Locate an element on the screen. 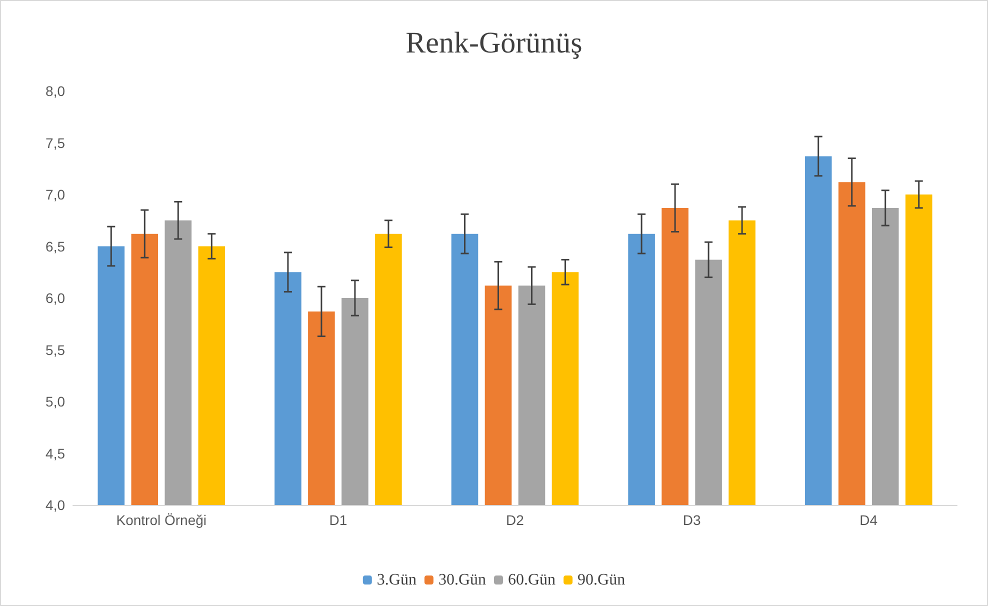 The height and width of the screenshot is (606, 988). x-tick-label: D4 is located at coordinates (869, 520).